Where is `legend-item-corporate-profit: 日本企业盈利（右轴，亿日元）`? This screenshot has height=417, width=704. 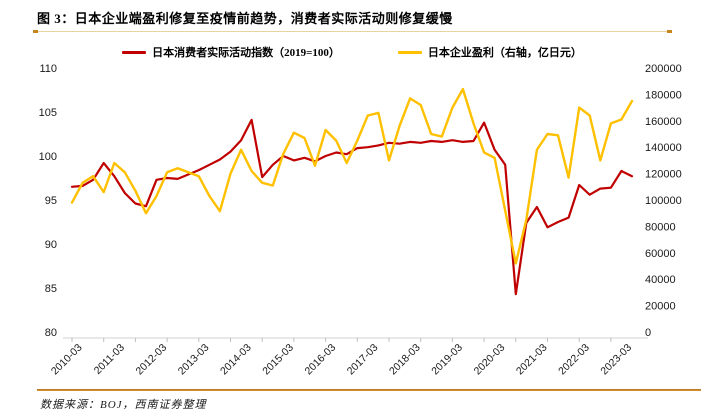 legend-item-corporate-profit: 日本企业盈利（右轴，亿日元） is located at coordinates (489, 52).